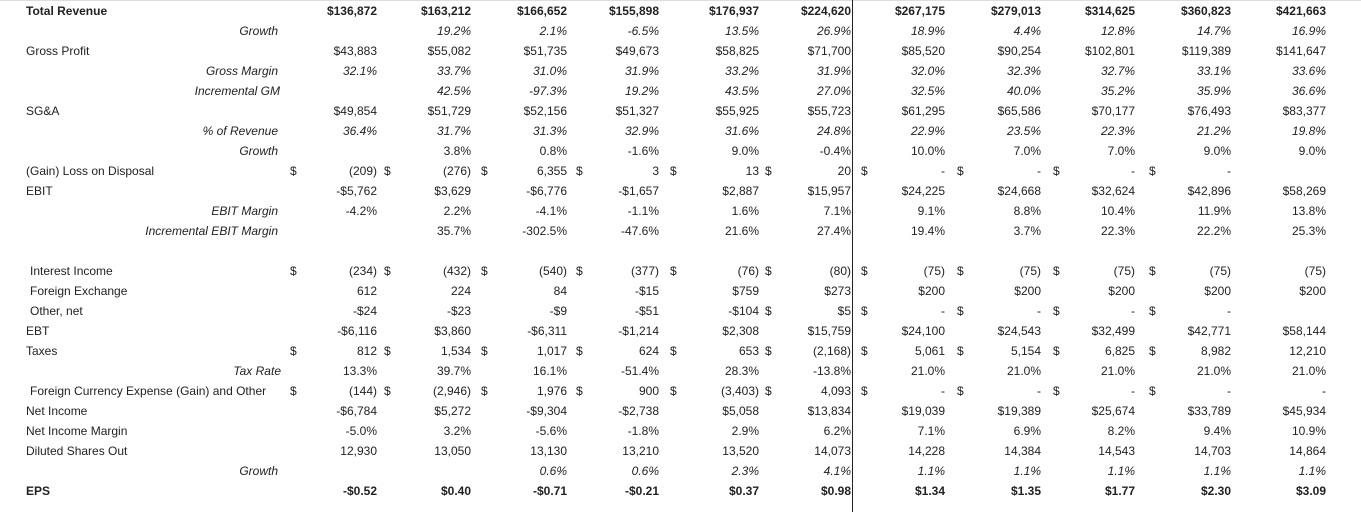  I want to click on table-cell: (209), so click(362, 171).